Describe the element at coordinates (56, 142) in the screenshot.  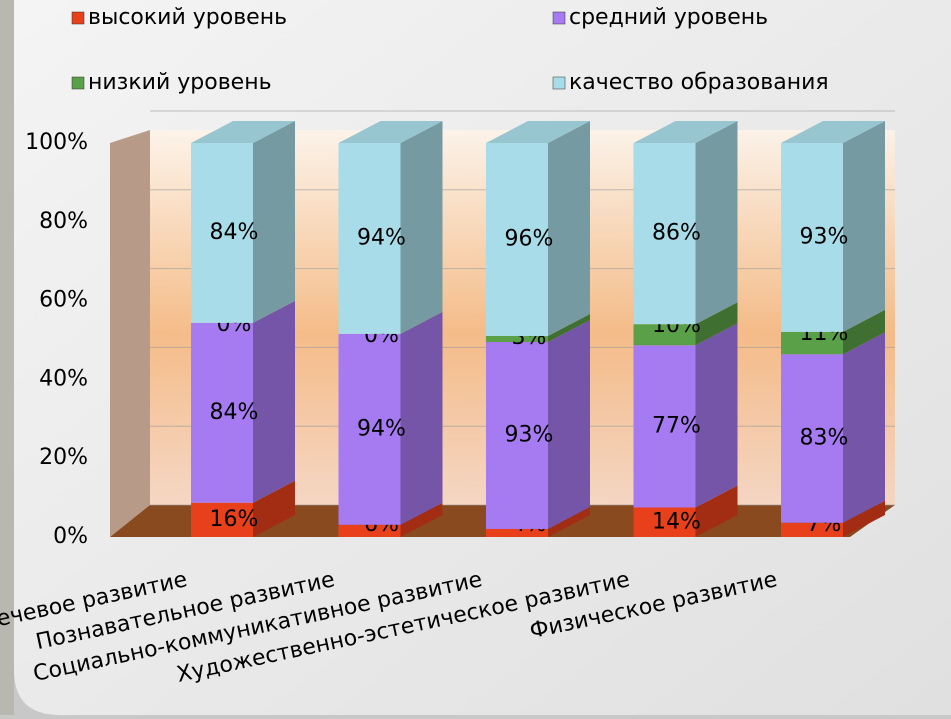
I see `y-tick-label: 100%` at that location.